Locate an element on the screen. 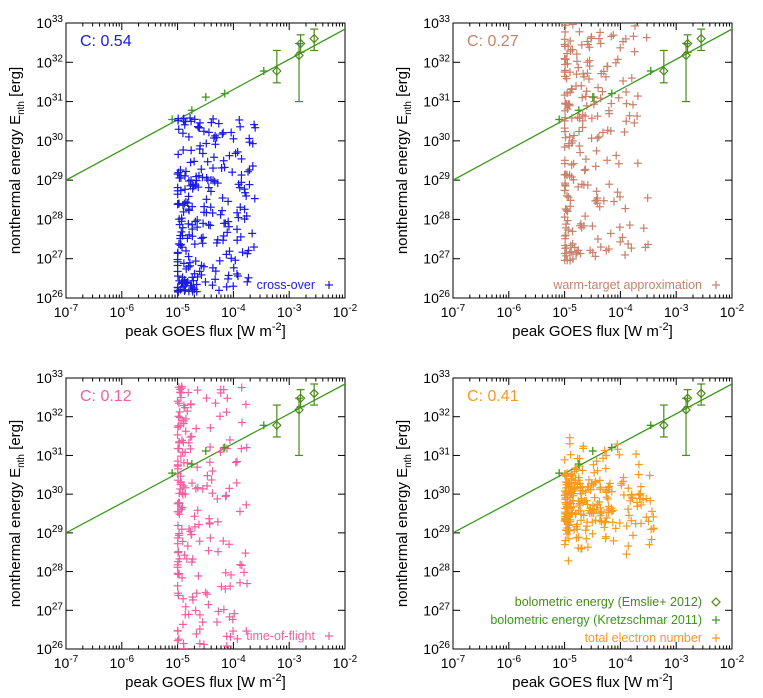 This screenshot has width=763, height=698. x-tick-label: 10⁻³ is located at coordinates (289, 311).